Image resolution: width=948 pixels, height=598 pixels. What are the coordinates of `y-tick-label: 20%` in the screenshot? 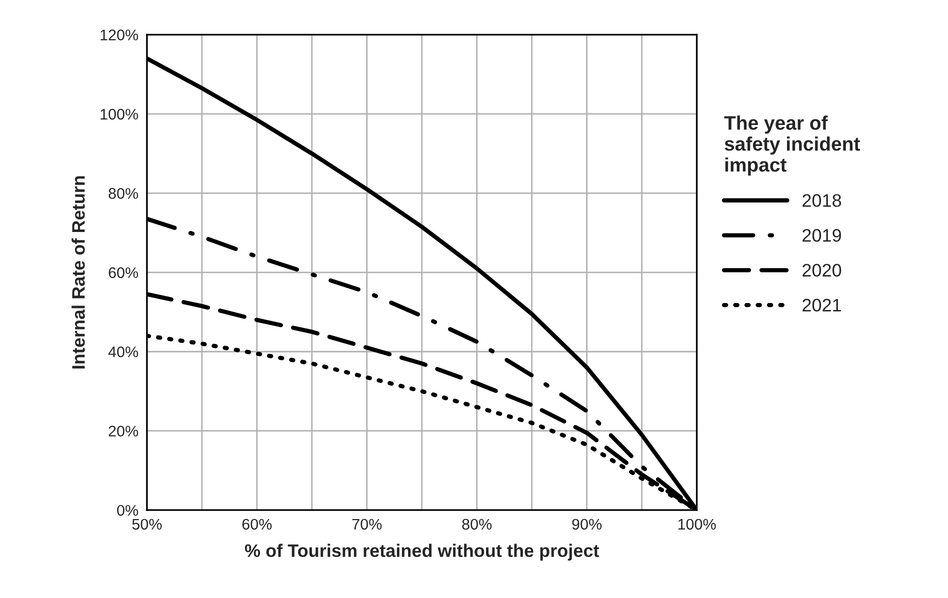 It's located at (123, 431).